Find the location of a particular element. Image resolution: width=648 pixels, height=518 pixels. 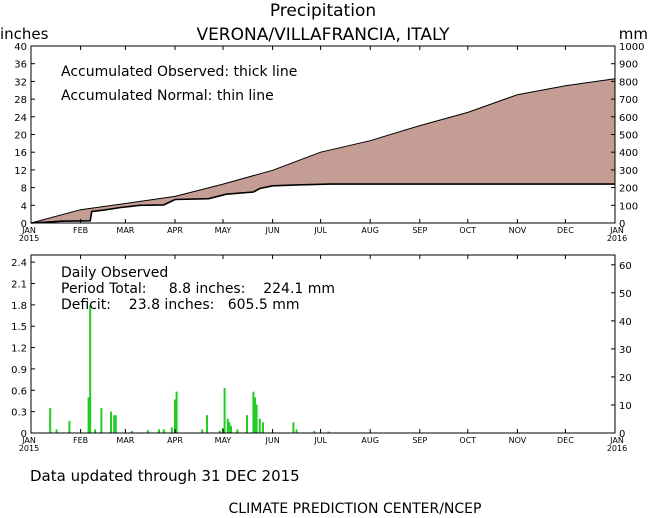

chart-title: Precipitation is located at coordinates (323, 11).